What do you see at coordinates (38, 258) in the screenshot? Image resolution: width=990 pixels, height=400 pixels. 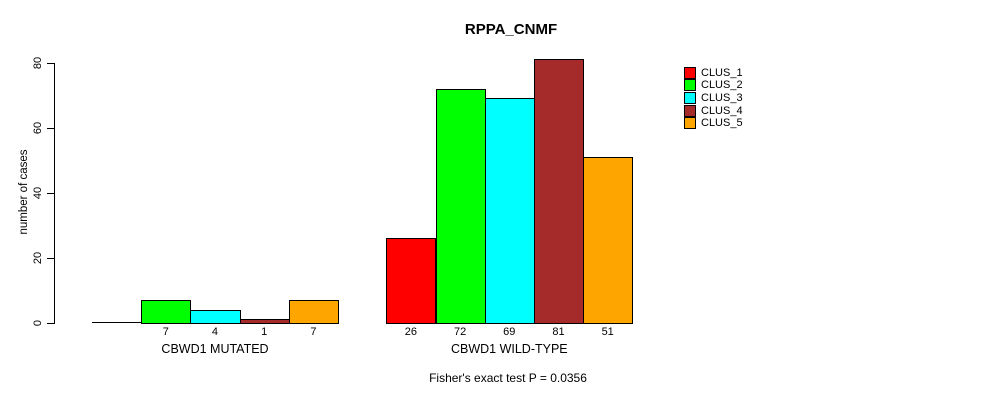 I see `y-tick-label: 20` at bounding box center [38, 258].